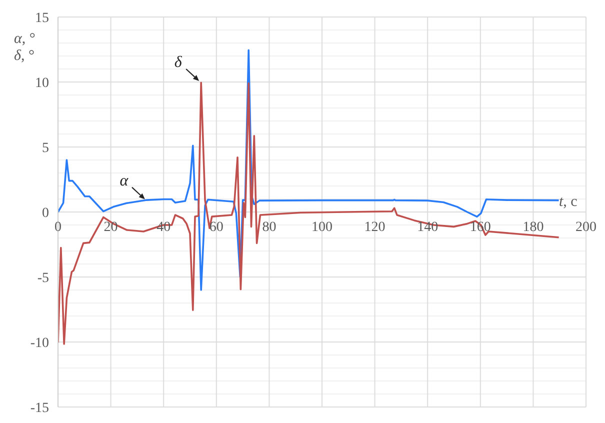  Describe the element at coordinates (586, 227) in the screenshot. I see `x-tick-label: 200` at that location.